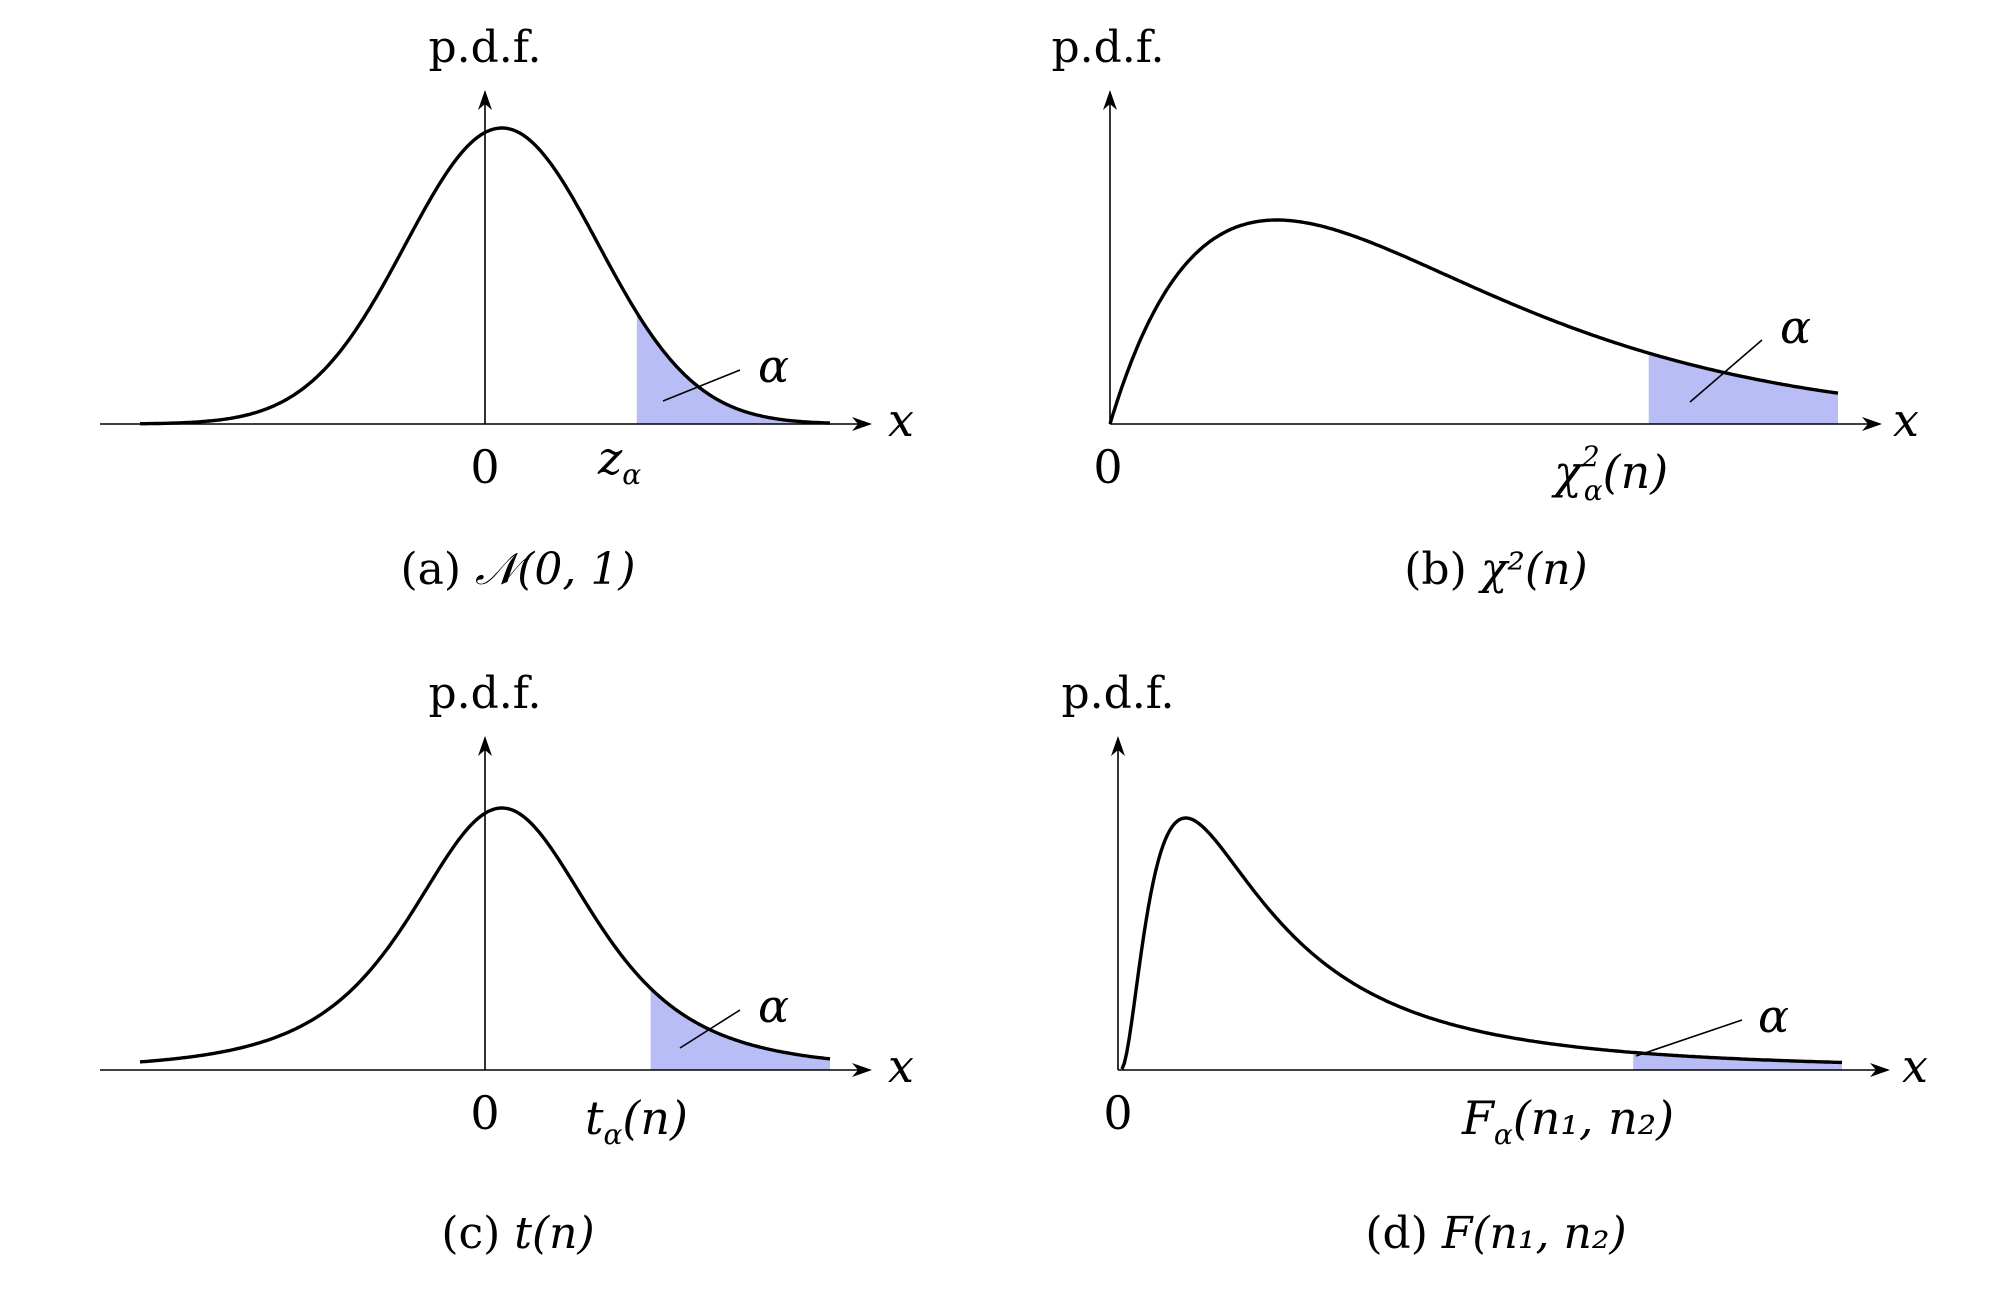 This screenshot has height=1300, width=2000. Describe the element at coordinates (1495, 569) in the screenshot. I see `caption-b: (b) χ²(n)` at that location.